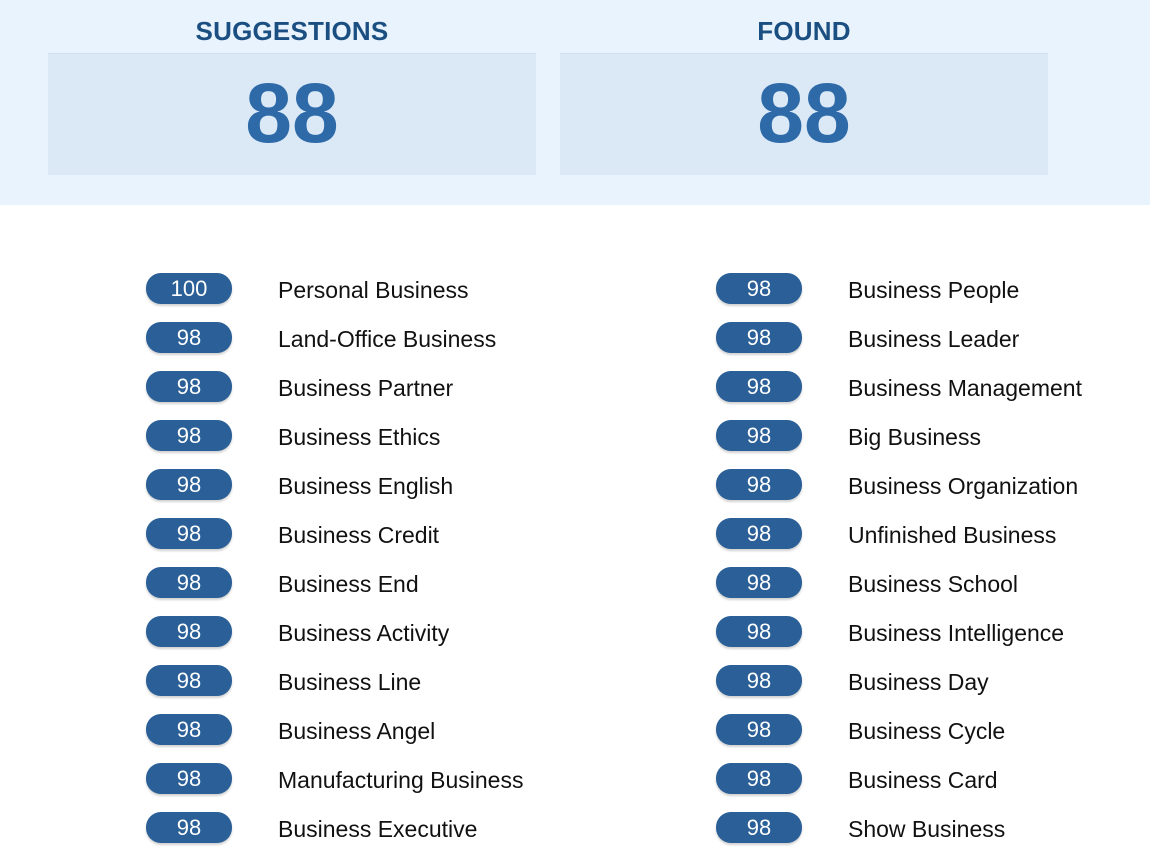 This screenshot has height=861, width=1150. What do you see at coordinates (387, 339) in the screenshot?
I see `result-term: Land-Office Business` at bounding box center [387, 339].